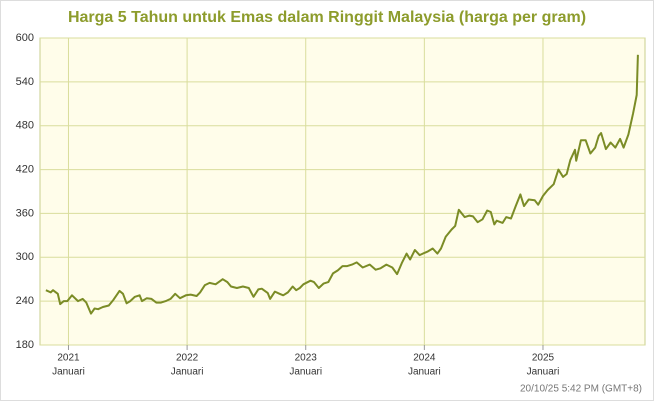 The image size is (654, 401). I want to click on y-tick-label: 300, so click(25, 257).